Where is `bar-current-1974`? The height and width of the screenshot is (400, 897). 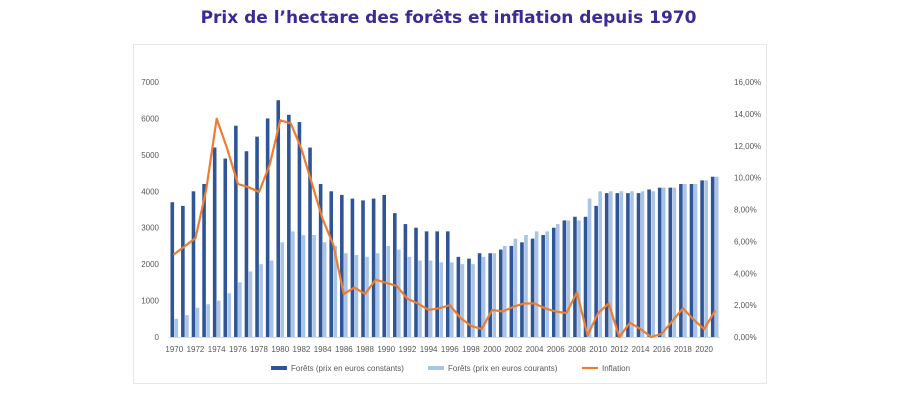
bar-current-1974 is located at coordinates (218, 318).